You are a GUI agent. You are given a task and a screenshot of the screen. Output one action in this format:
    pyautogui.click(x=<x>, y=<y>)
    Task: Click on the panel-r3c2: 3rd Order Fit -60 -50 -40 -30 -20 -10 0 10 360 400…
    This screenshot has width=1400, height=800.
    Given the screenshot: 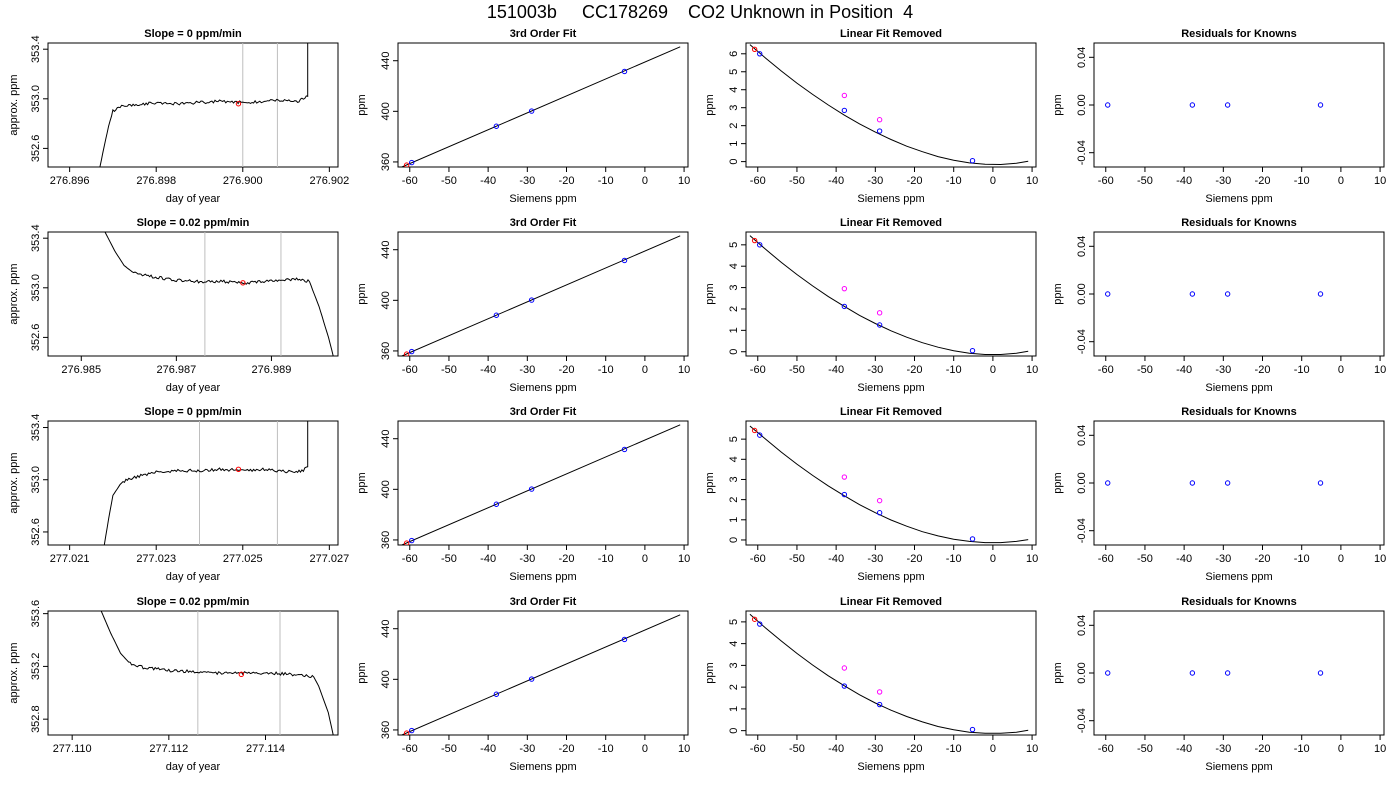 What is the action you would take?
    pyautogui.click(x=523, y=494)
    